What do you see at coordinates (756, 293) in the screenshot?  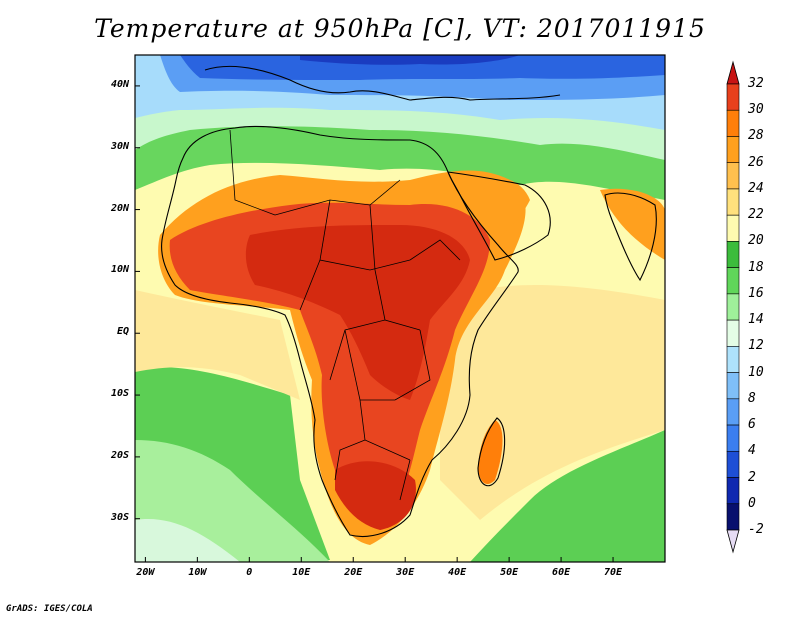 I see `colorbar-label: 16` at bounding box center [756, 293].